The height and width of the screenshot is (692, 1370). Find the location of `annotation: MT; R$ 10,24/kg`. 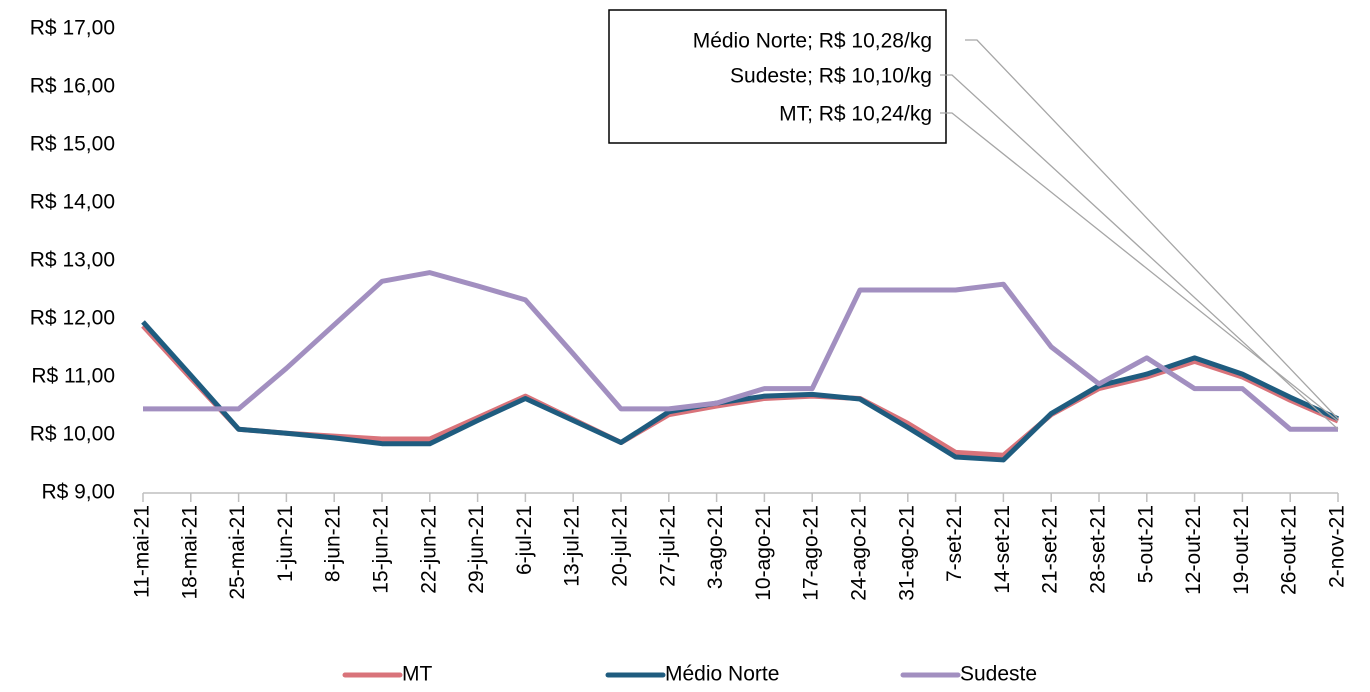

annotation: MT; R$ 10,24/kg is located at coordinates (855, 114).